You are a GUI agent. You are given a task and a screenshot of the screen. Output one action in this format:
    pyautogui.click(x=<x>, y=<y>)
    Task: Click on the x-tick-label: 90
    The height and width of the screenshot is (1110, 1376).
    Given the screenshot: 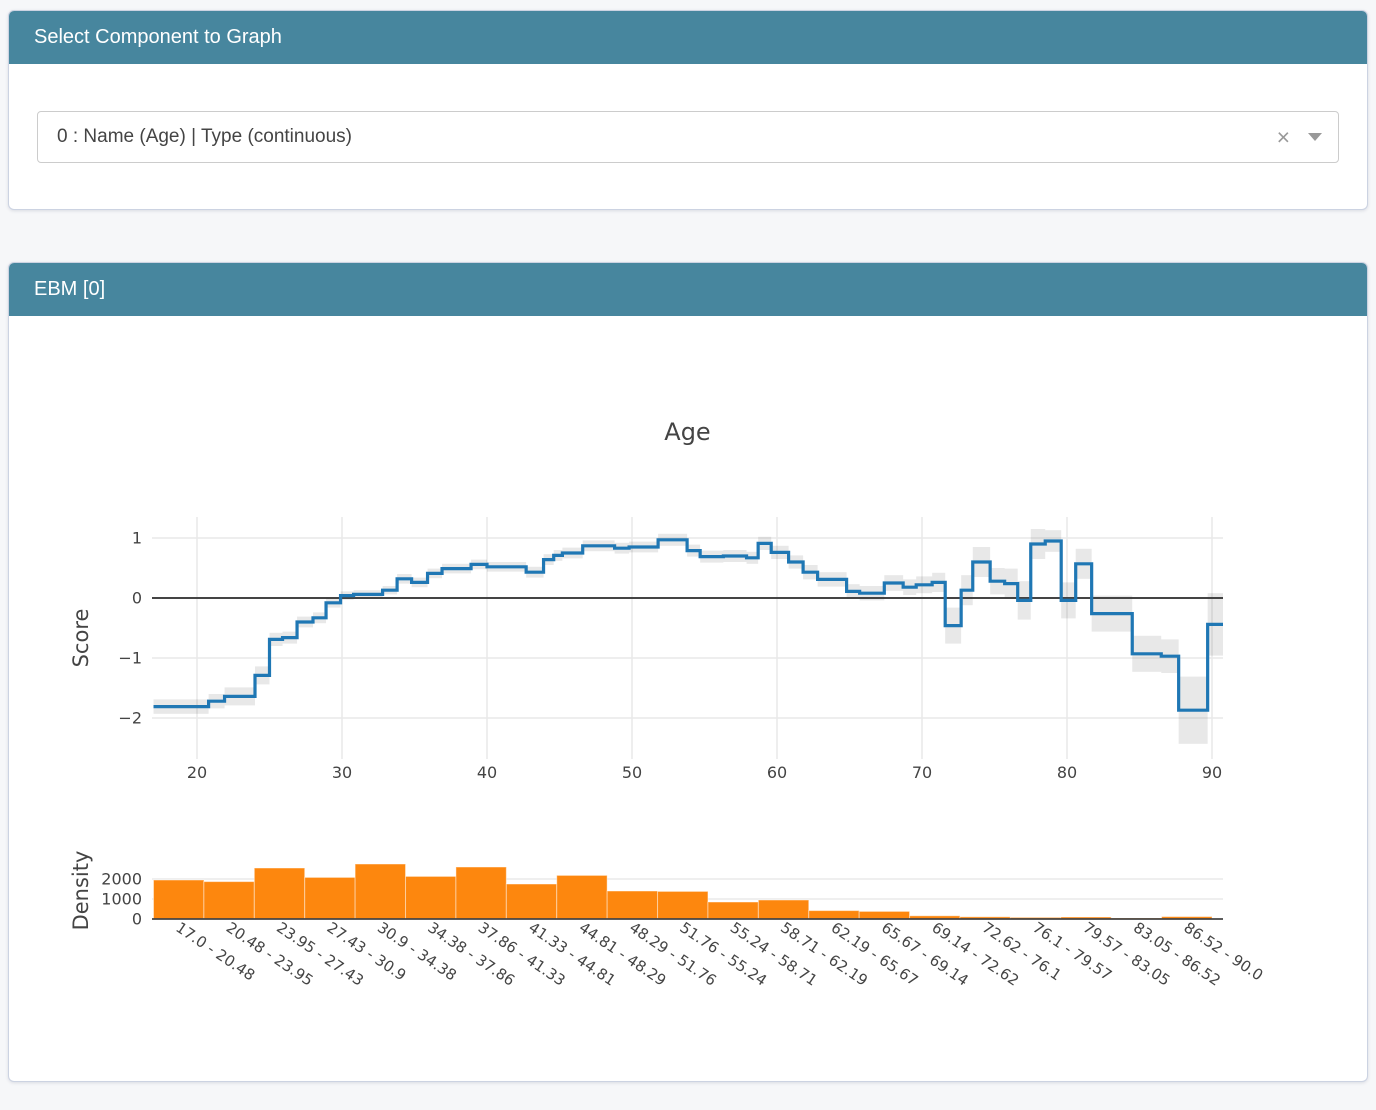 What is the action you would take?
    pyautogui.click(x=1212, y=772)
    